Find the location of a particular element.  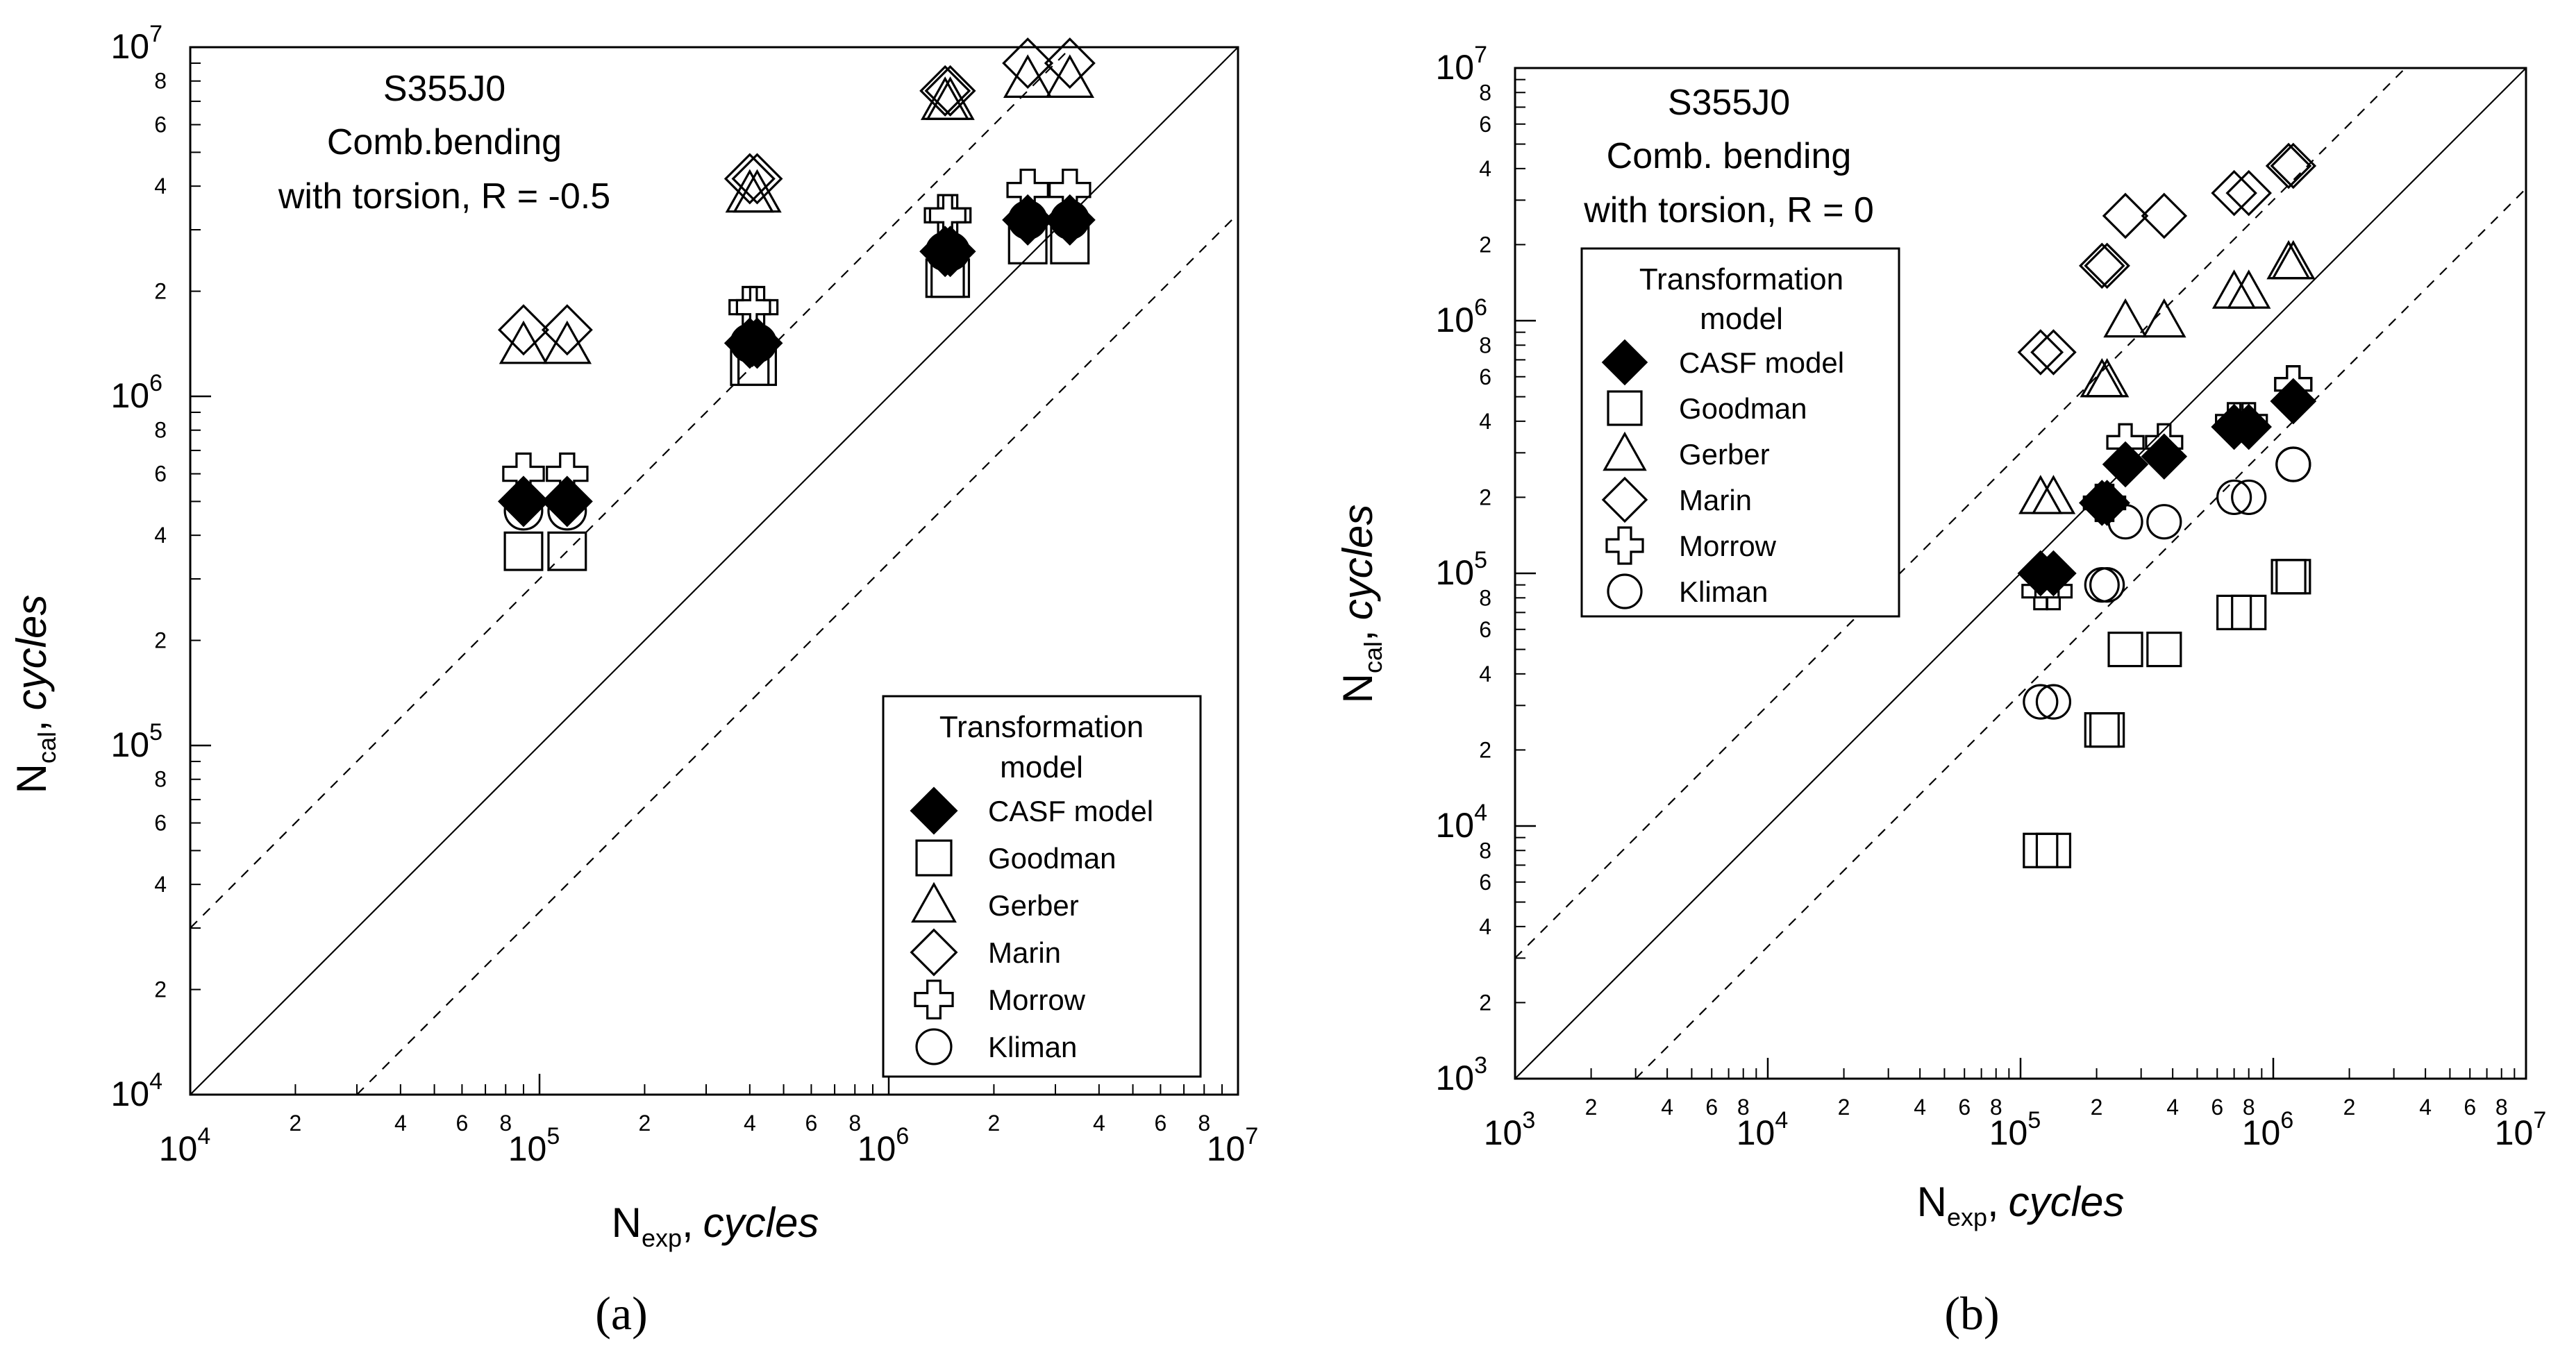

legend-label: Kliman is located at coordinates (1032, 1047).